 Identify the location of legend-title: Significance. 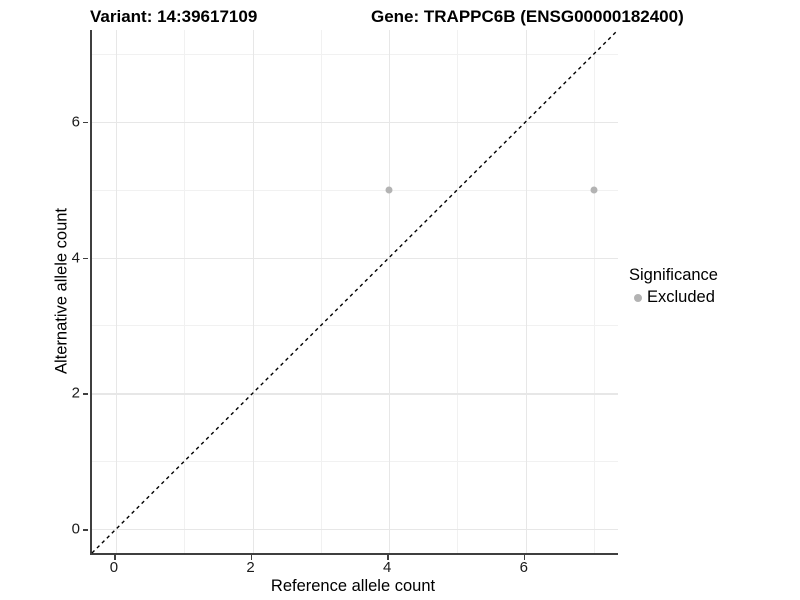
(673, 275).